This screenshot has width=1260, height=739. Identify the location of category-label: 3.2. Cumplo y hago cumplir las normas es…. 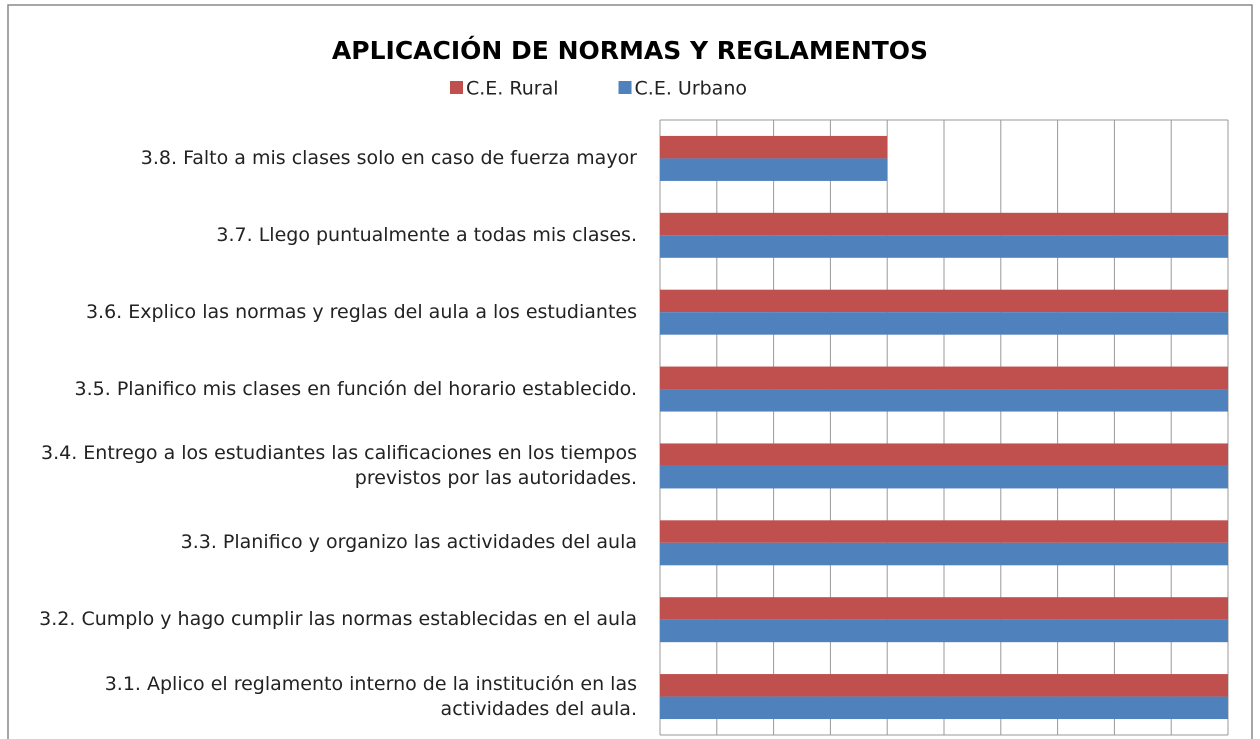
(337, 619).